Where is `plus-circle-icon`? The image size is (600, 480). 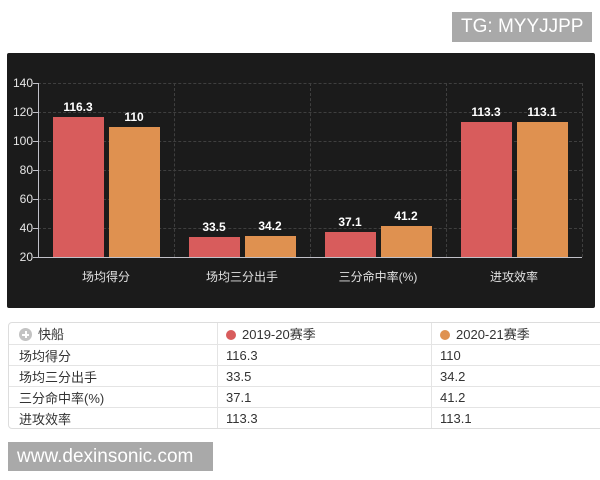
plus-circle-icon is located at coordinates (25, 334).